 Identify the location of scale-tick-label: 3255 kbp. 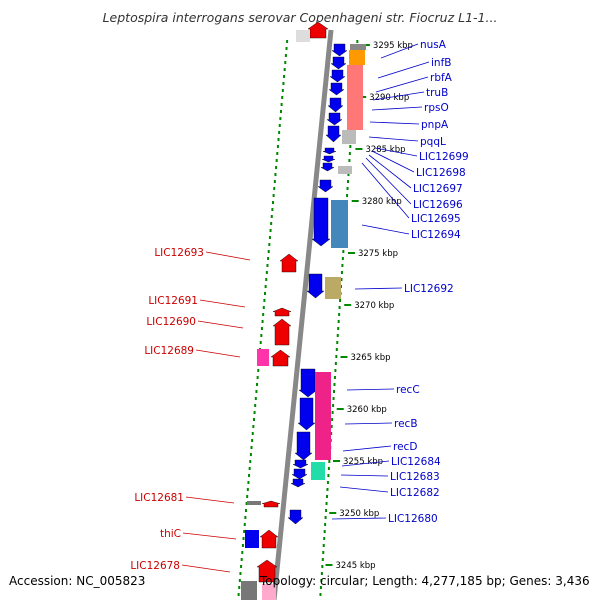
(363, 462).